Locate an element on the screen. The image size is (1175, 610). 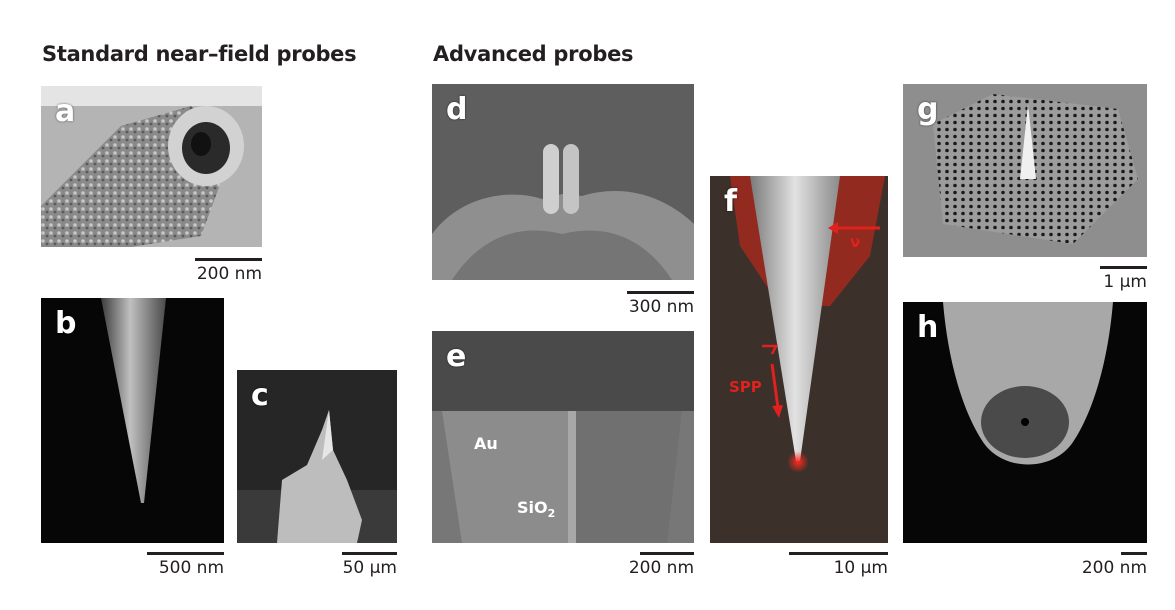
panel-f-image: f SPP ν is located at coordinates (799, 359).